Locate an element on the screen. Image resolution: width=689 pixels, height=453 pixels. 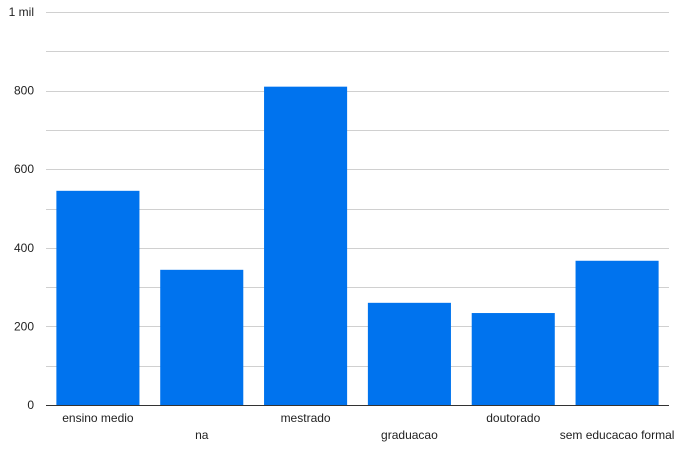
bar-graduacao is located at coordinates (409, 353).